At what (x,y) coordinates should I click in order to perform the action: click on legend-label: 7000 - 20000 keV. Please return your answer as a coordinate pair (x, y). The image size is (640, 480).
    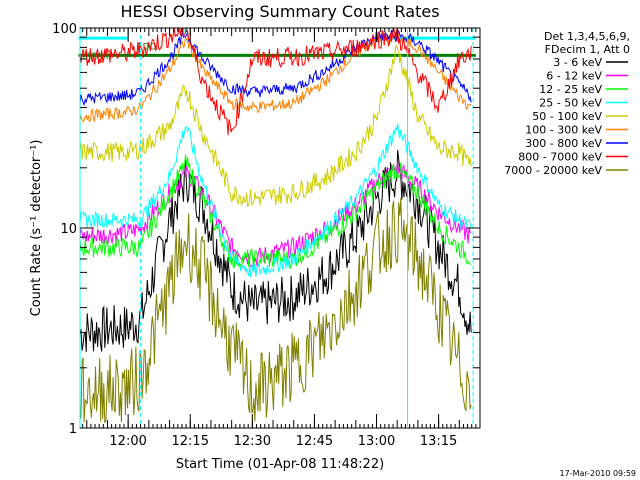
    Looking at the image, I should click on (553, 170).